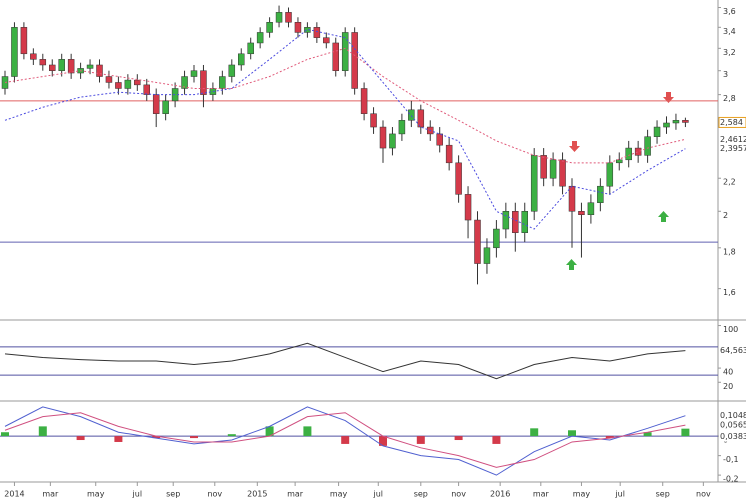  Describe the element at coordinates (728, 386) in the screenshot. I see `y-tick-label: 20` at that location.